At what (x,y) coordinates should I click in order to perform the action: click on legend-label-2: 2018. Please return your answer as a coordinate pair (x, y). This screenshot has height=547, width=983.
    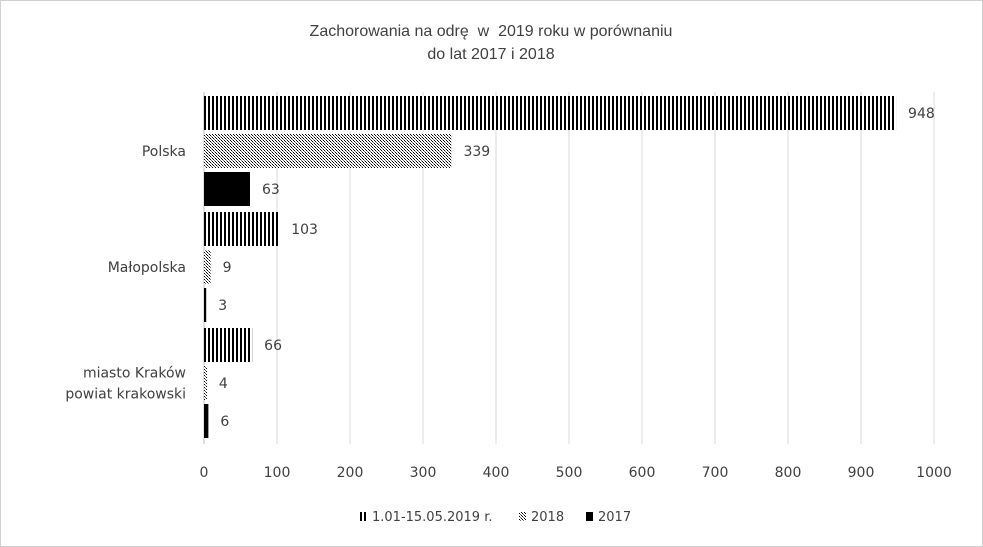
    Looking at the image, I should click on (547, 517).